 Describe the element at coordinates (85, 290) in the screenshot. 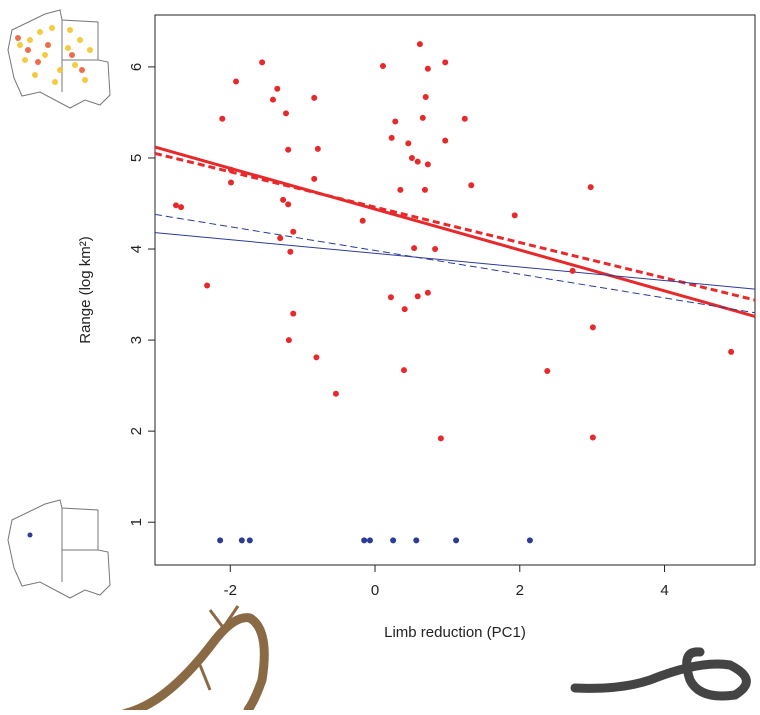

I see `y-axis-label: Range (log km²)` at that location.